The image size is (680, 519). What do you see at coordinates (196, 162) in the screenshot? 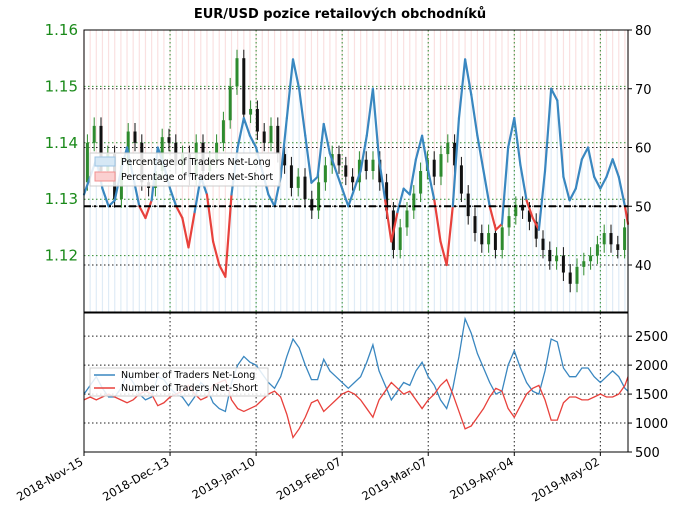
I see `legend-label-net-long: Percentage of Traders Net-Long` at bounding box center [196, 162].